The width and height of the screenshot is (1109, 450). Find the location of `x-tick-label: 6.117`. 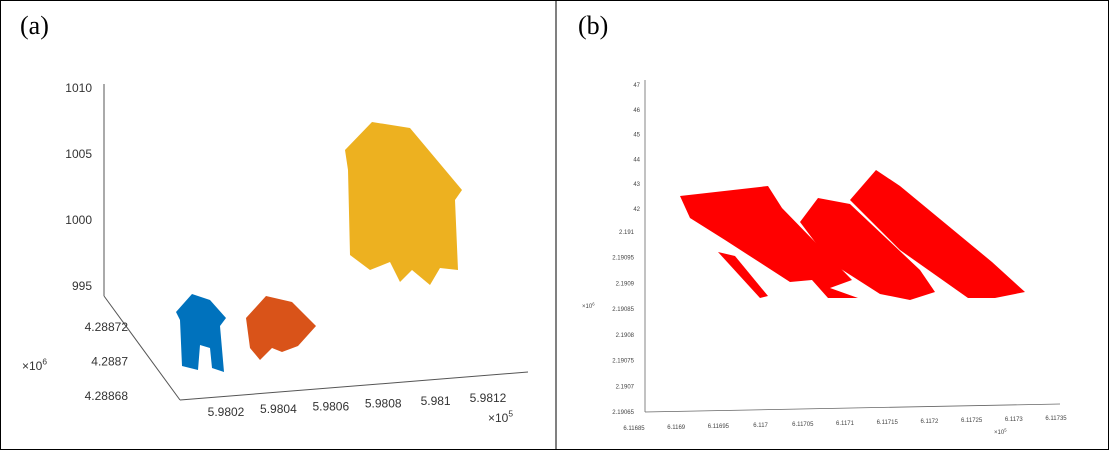

x-tick-label: 6.117 is located at coordinates (760, 426).